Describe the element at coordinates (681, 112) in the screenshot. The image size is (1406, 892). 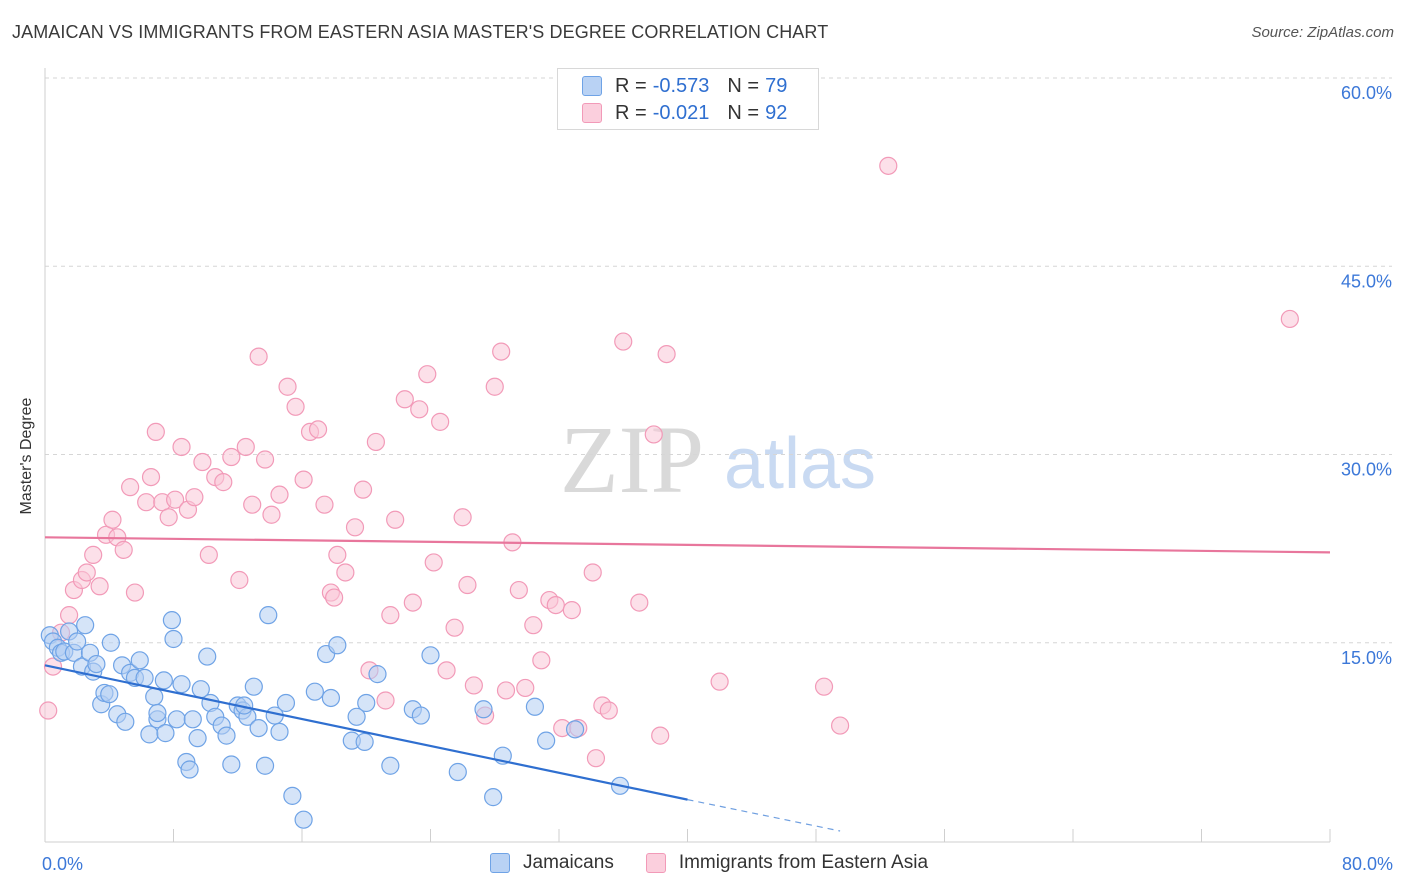
I see `legend-r-value: -0.021` at that location.